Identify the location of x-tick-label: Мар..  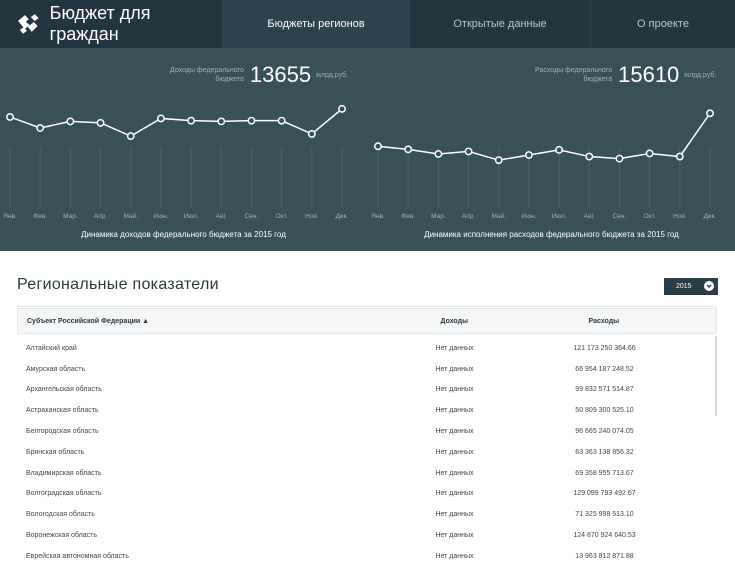
(70, 216).